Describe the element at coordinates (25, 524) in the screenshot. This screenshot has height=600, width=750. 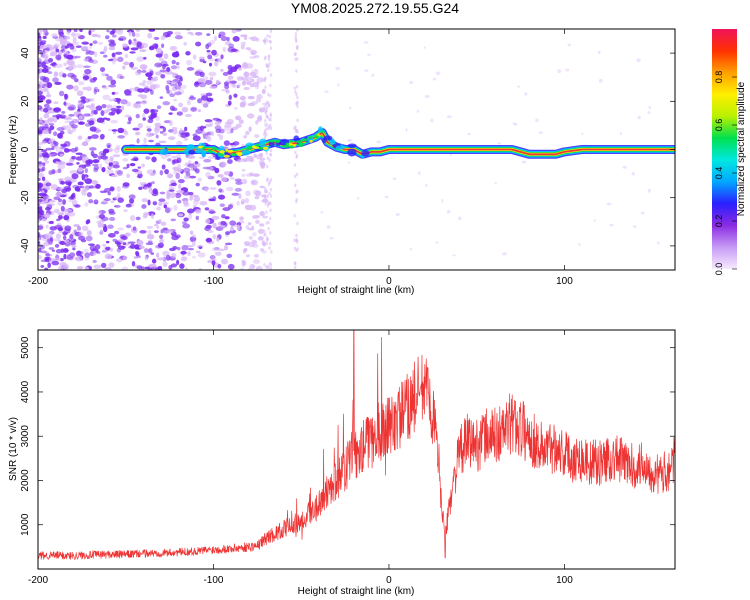
I see `snr-y-tick-label: 1000` at that location.